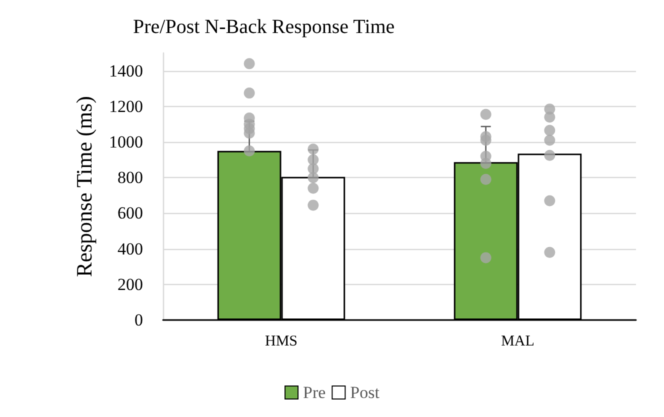 The width and height of the screenshot is (664, 417). What do you see at coordinates (138, 320) in the screenshot?
I see `y-tick-label: 0` at bounding box center [138, 320].